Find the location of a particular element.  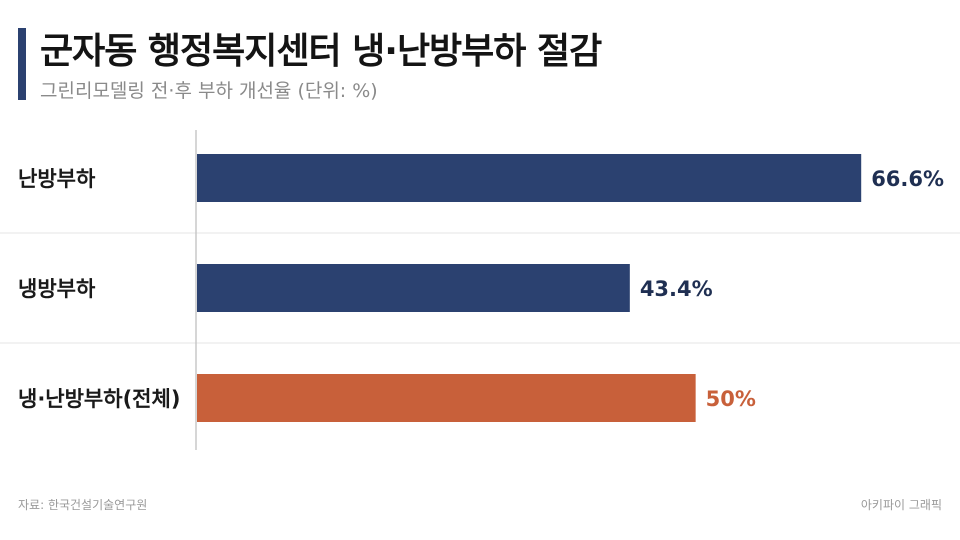

chart-subtitle: 그린리모델링 전·후 부하 개선율 (단위: %) is located at coordinates (209, 91).